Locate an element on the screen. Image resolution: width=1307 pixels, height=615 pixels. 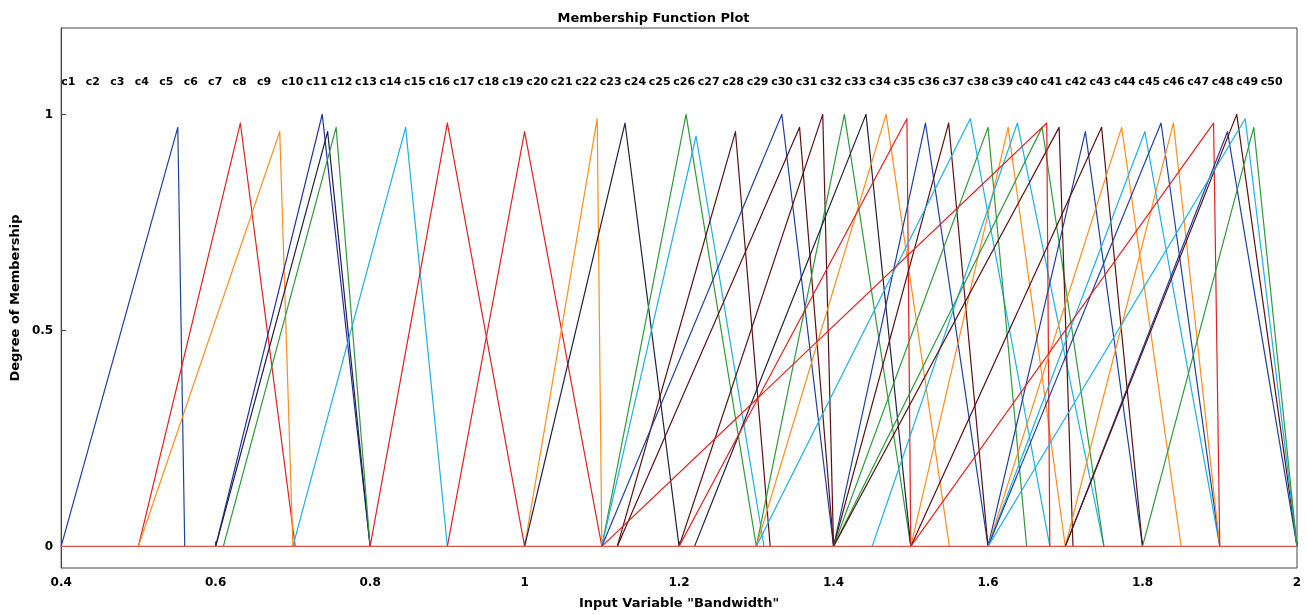
annotation: c9 is located at coordinates (264, 81).